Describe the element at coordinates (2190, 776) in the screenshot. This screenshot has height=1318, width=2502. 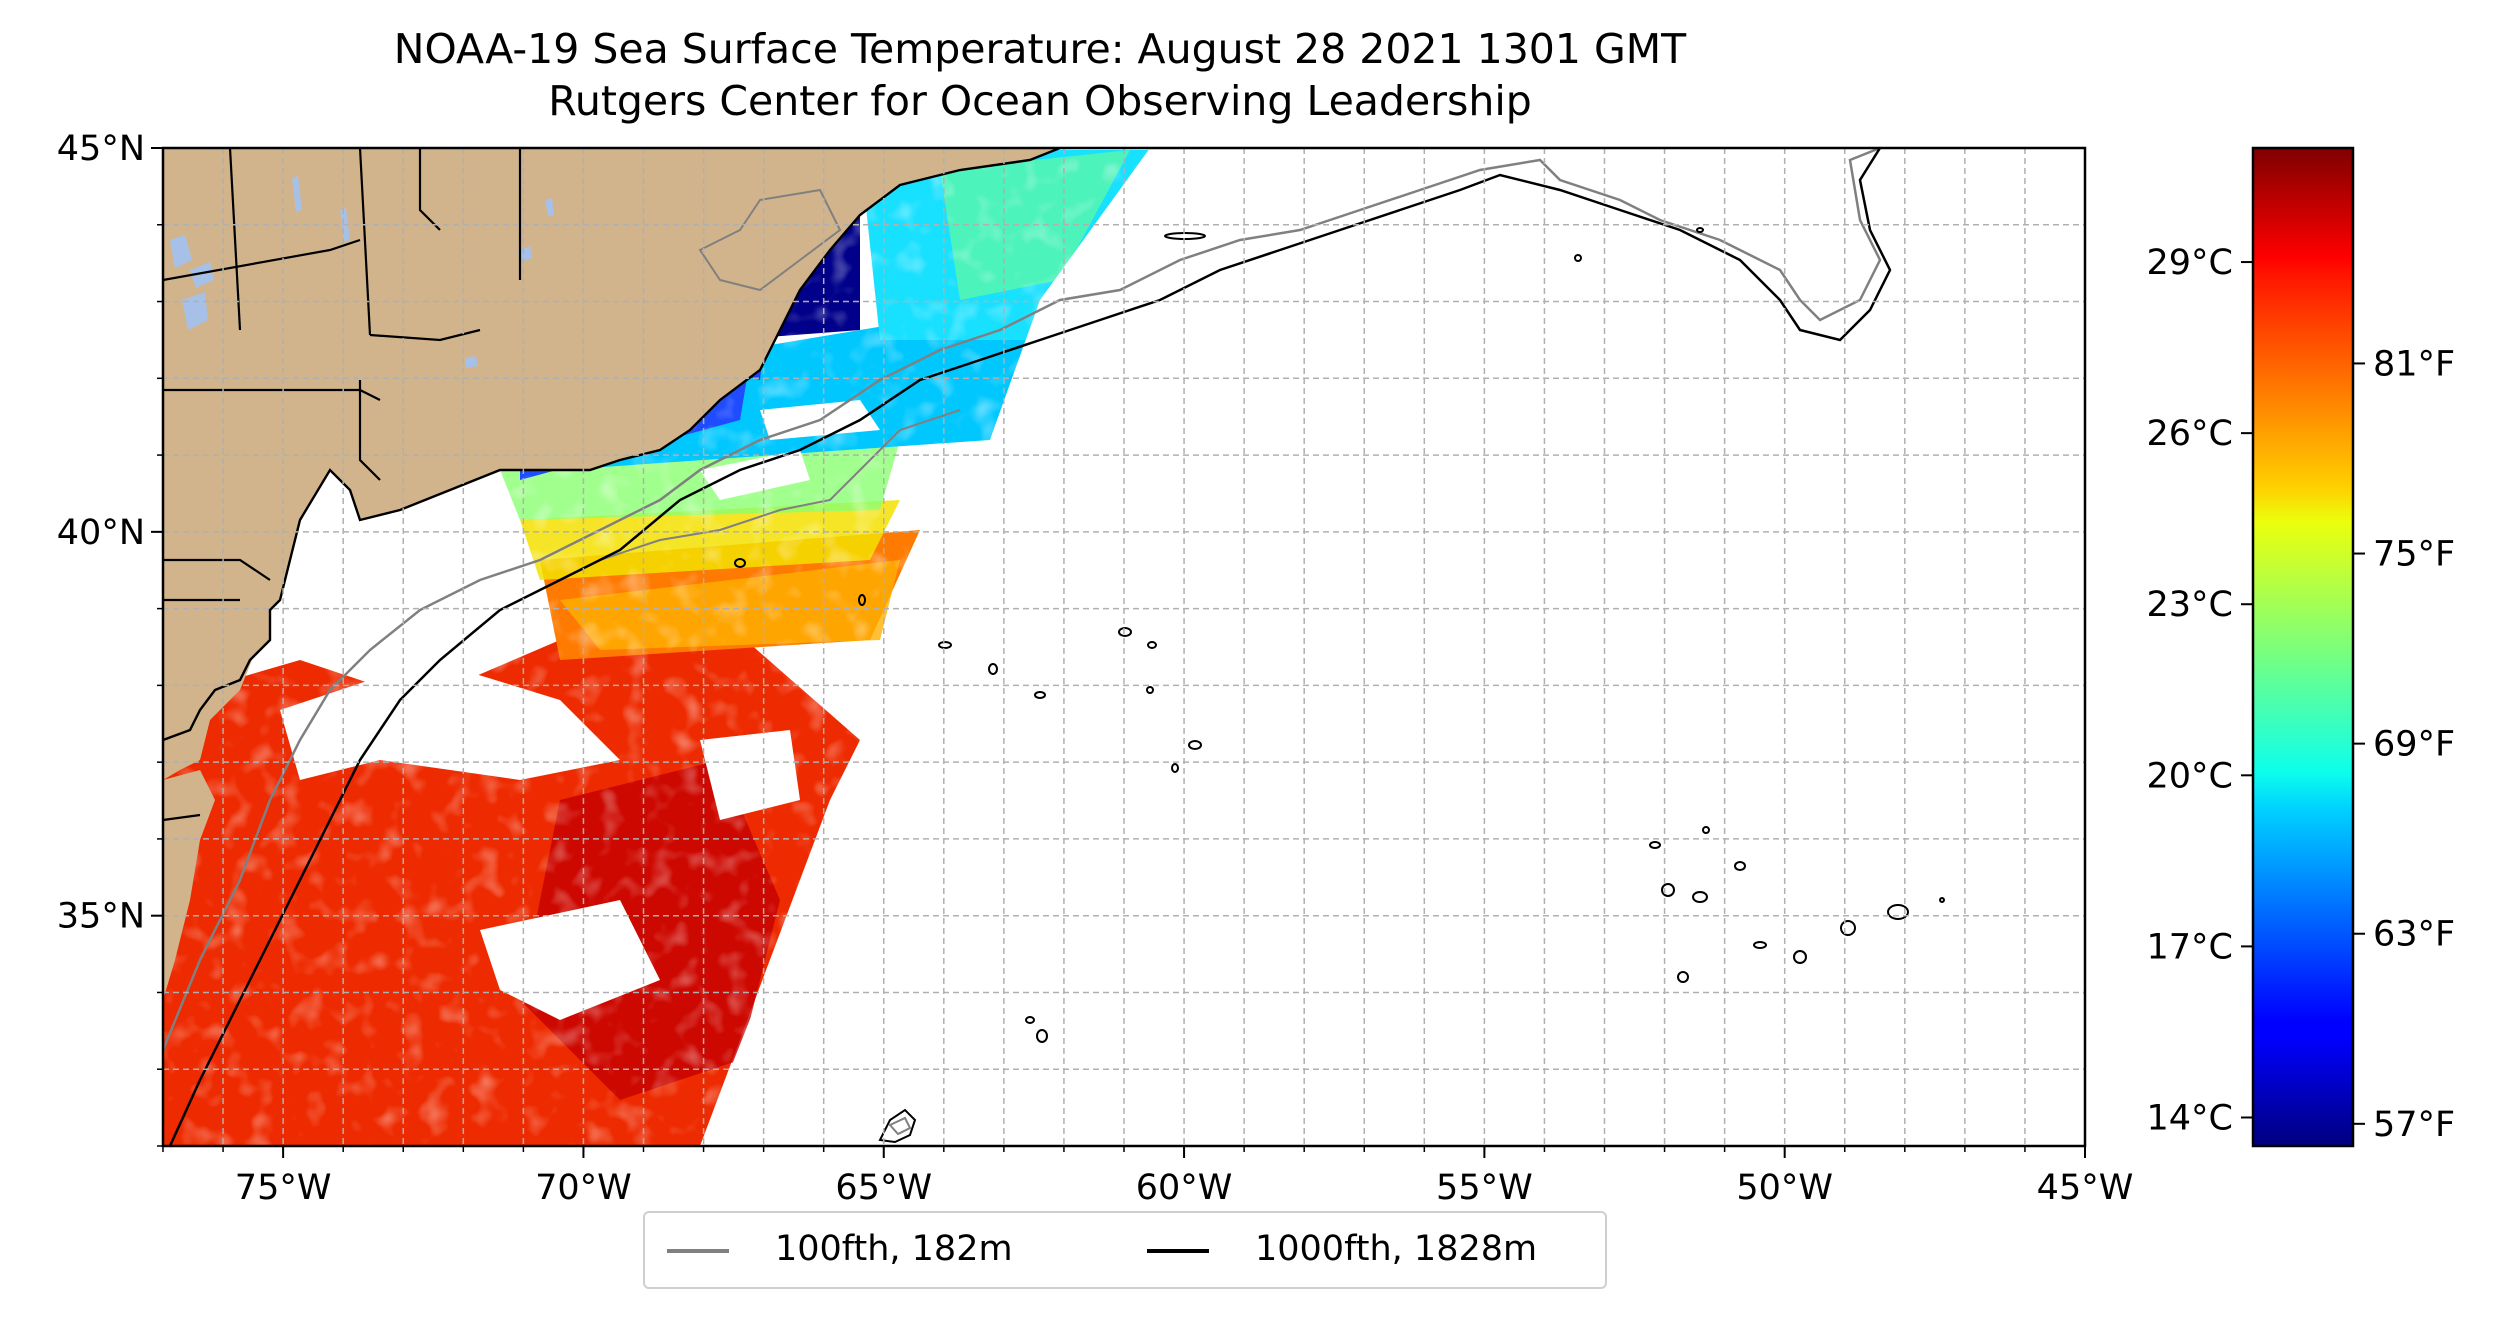
I see `celsius-tick-label: 20°C` at that location.